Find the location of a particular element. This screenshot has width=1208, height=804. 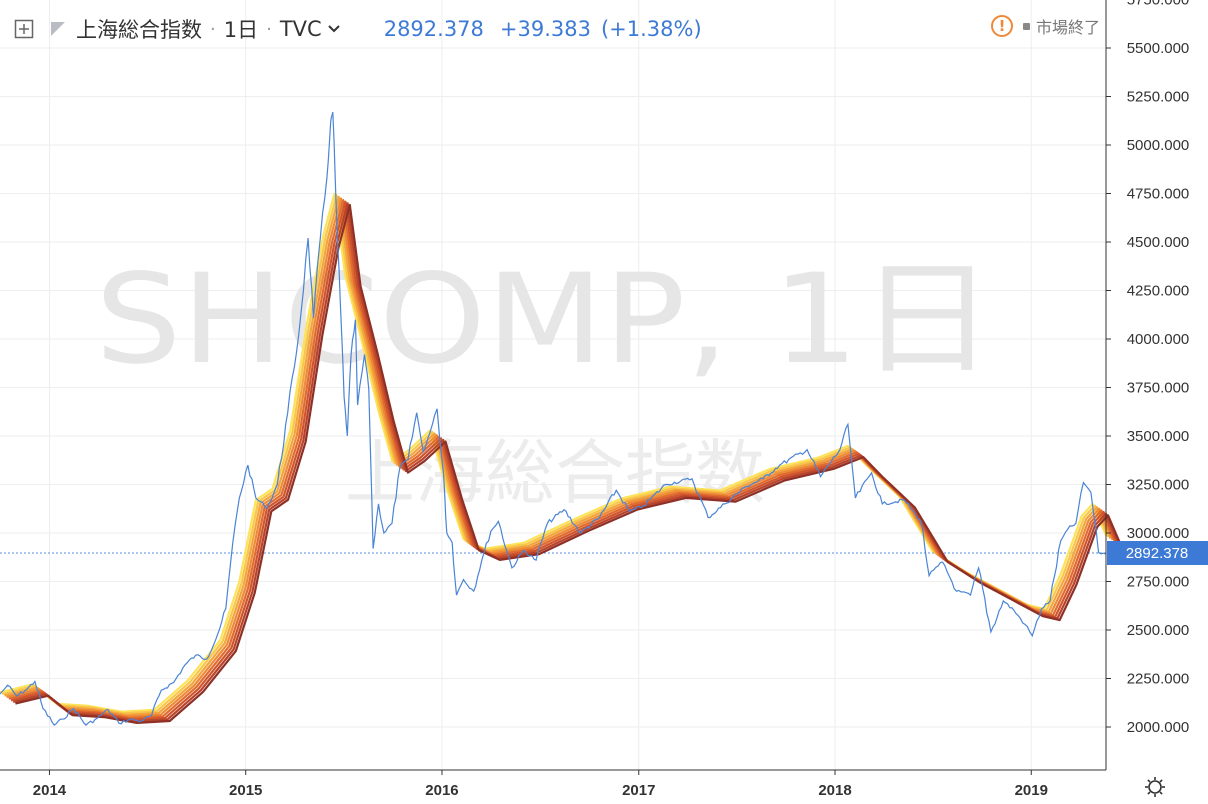

alert-circle-icon: ! is located at coordinates (1001, 26).